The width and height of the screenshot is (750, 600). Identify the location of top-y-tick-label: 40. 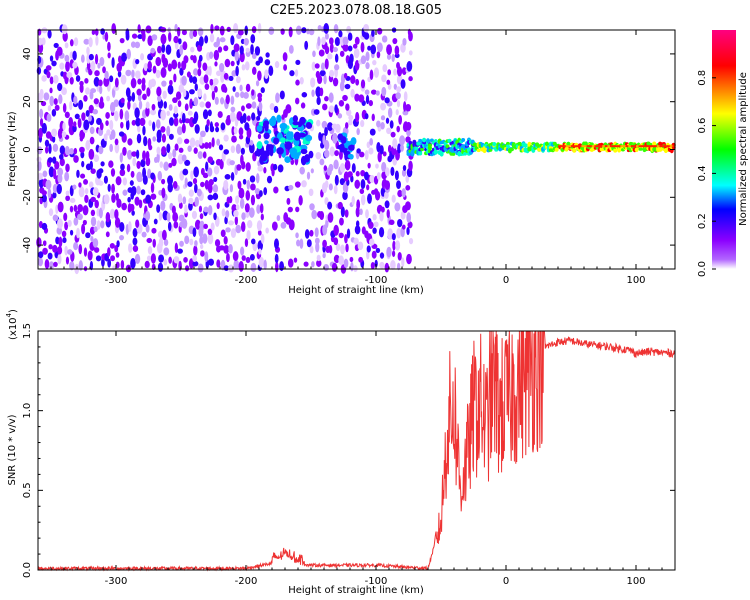
(27, 54).